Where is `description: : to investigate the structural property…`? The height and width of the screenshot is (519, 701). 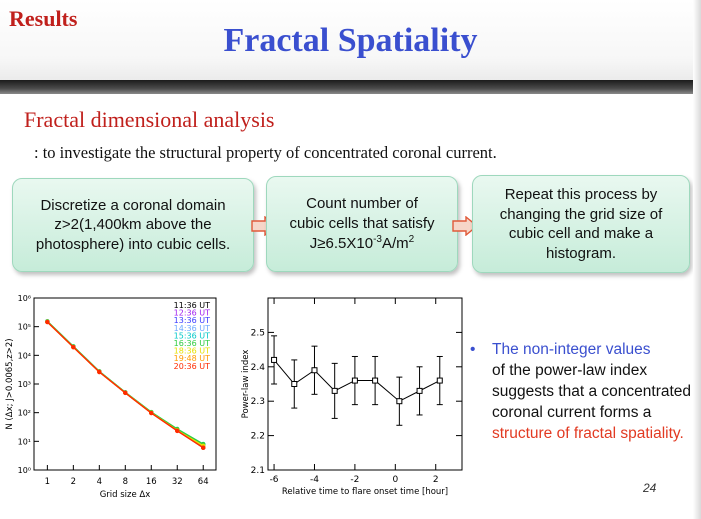 description: : to investigate the structural property… is located at coordinates (265, 152).